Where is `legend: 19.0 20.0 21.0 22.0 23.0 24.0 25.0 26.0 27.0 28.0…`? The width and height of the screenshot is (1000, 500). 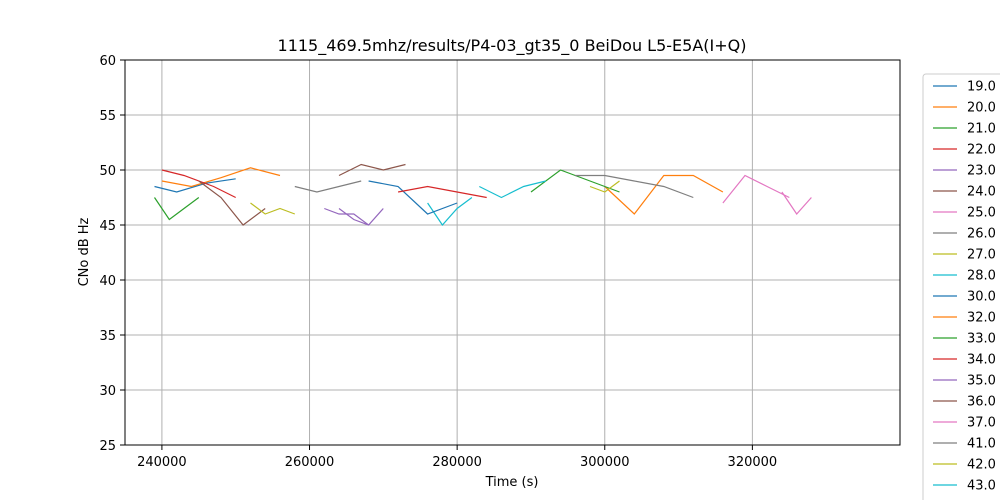 legend: 19.0 20.0 21.0 22.0 23.0 24.0 25.0 26.0 27.0 28.0… is located at coordinates (961, 286).